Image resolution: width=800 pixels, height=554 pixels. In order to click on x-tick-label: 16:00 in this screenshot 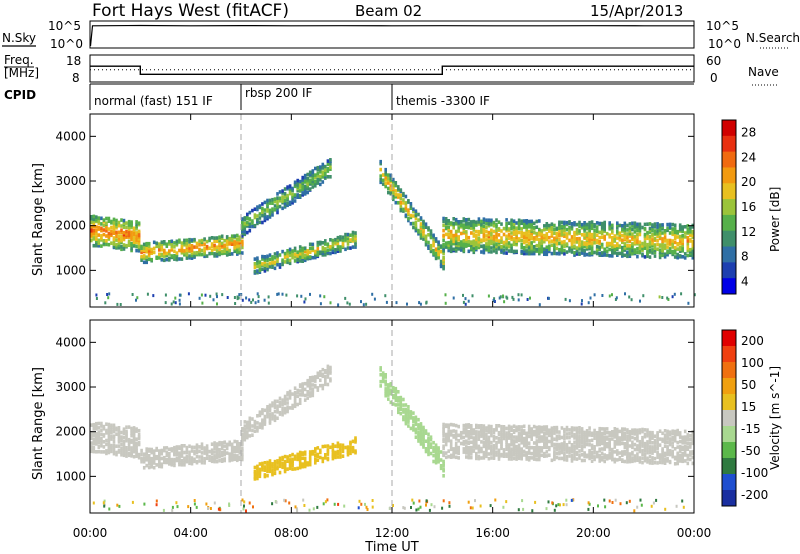, I will do `click(492, 533)`.